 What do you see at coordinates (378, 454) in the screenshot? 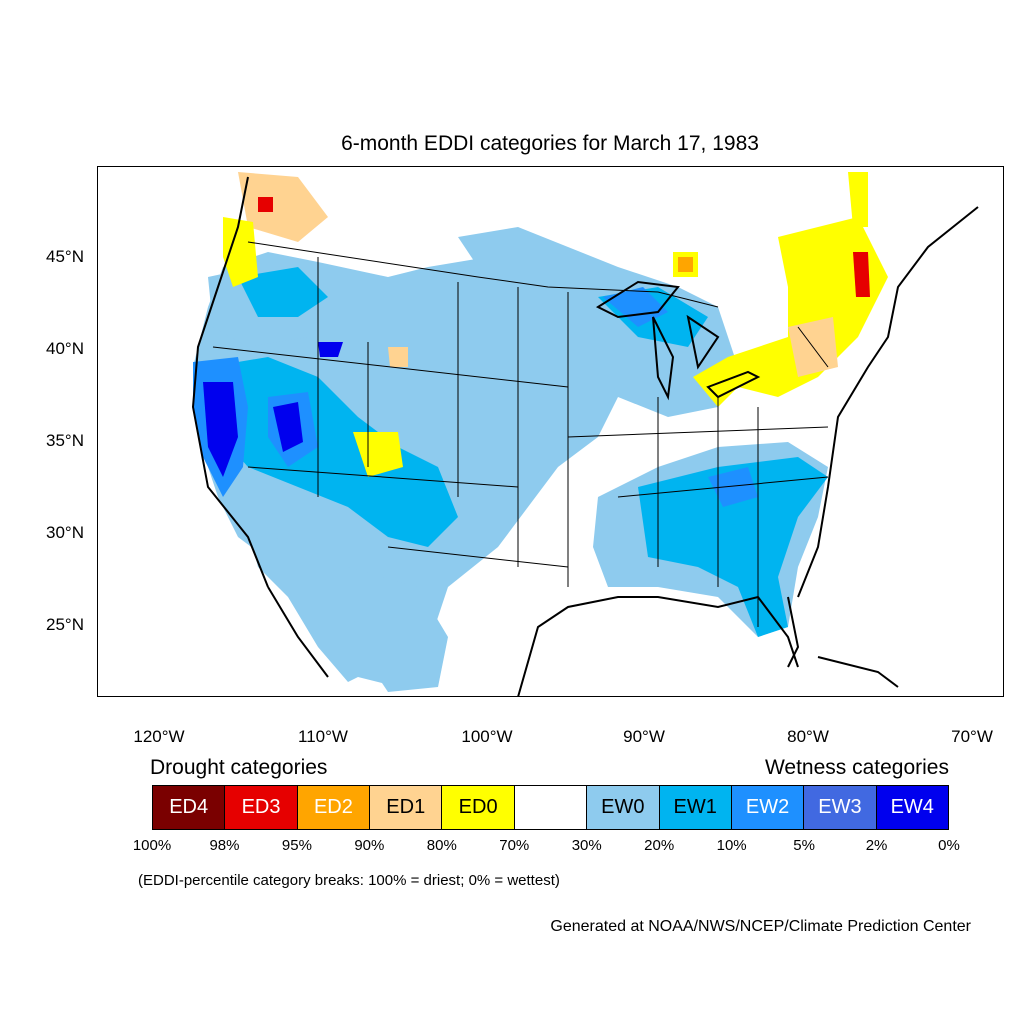
I see `ed0-colorado` at bounding box center [378, 454].